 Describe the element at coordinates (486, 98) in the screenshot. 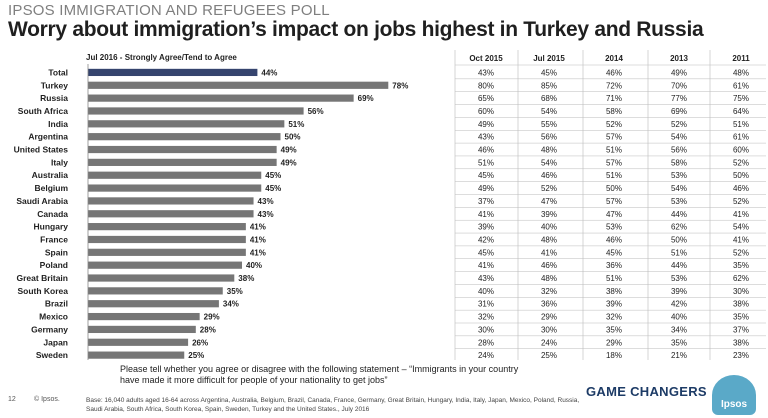

I see `table-cell: 65%` at that location.